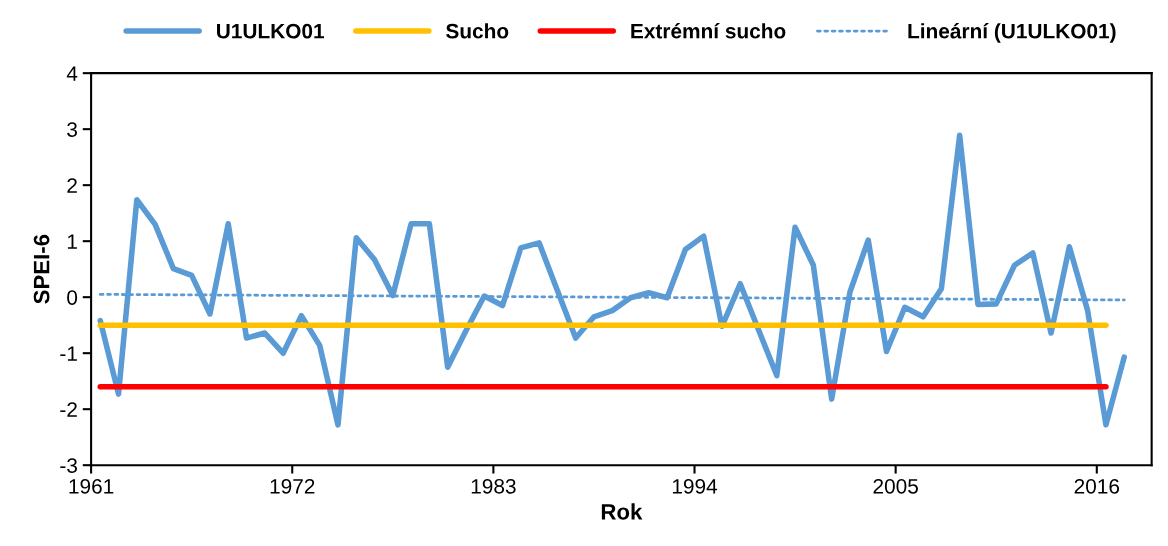  I want to click on legend-label: Extrémní sucho, so click(708, 31).